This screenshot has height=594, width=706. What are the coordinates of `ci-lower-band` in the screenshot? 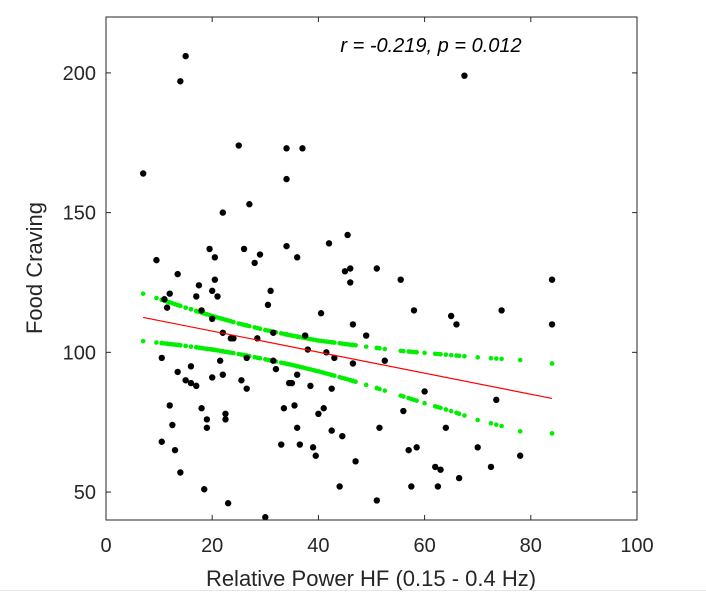 It's located at (347, 387).